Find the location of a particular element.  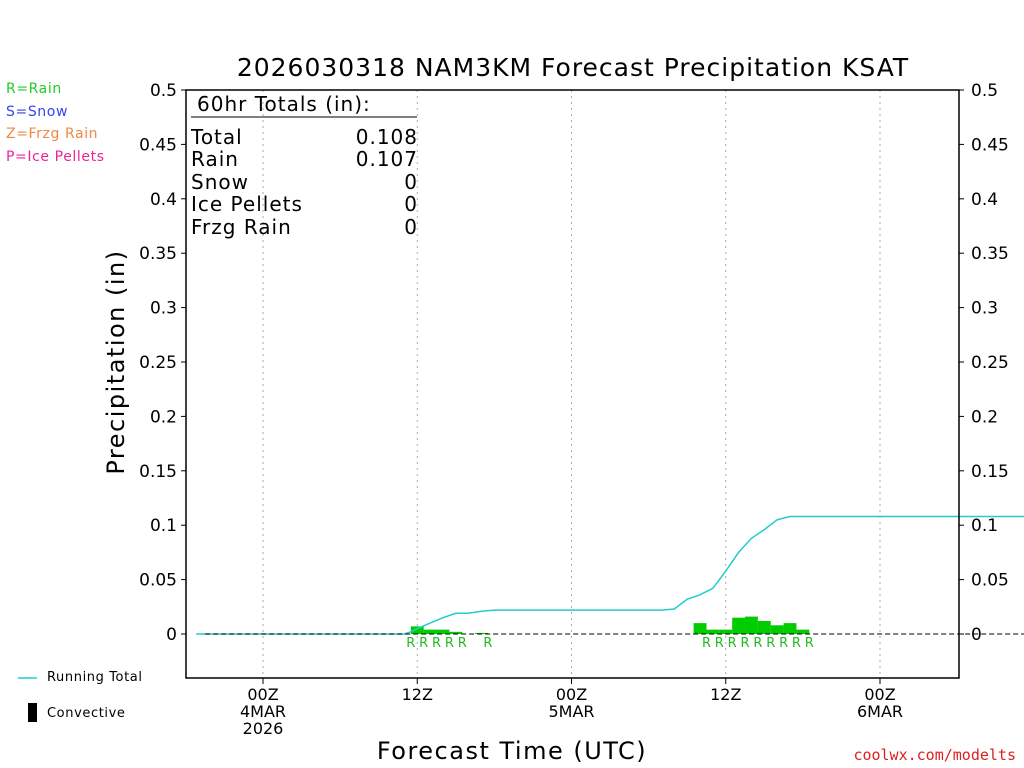

y-tick-label-right: 0.05 is located at coordinates (990, 581).